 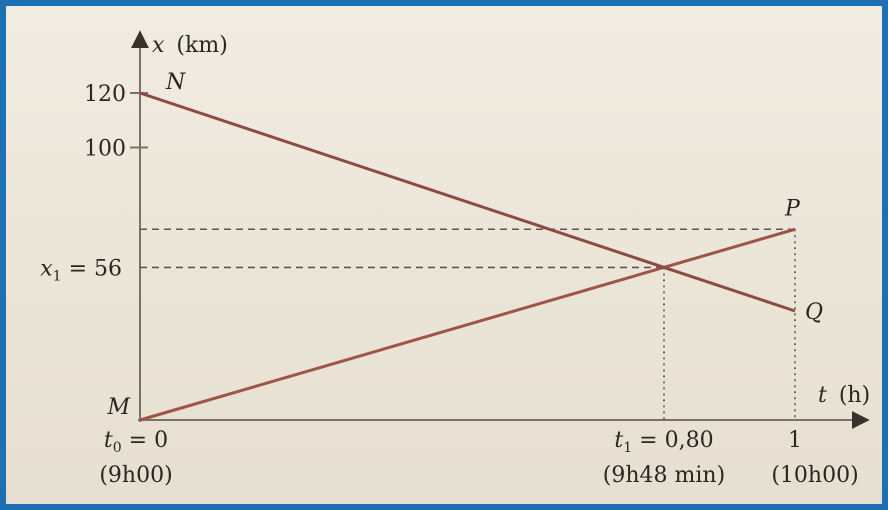 I want to click on x-tick-label-t1: t1 = 0,80, so click(x=663, y=442).